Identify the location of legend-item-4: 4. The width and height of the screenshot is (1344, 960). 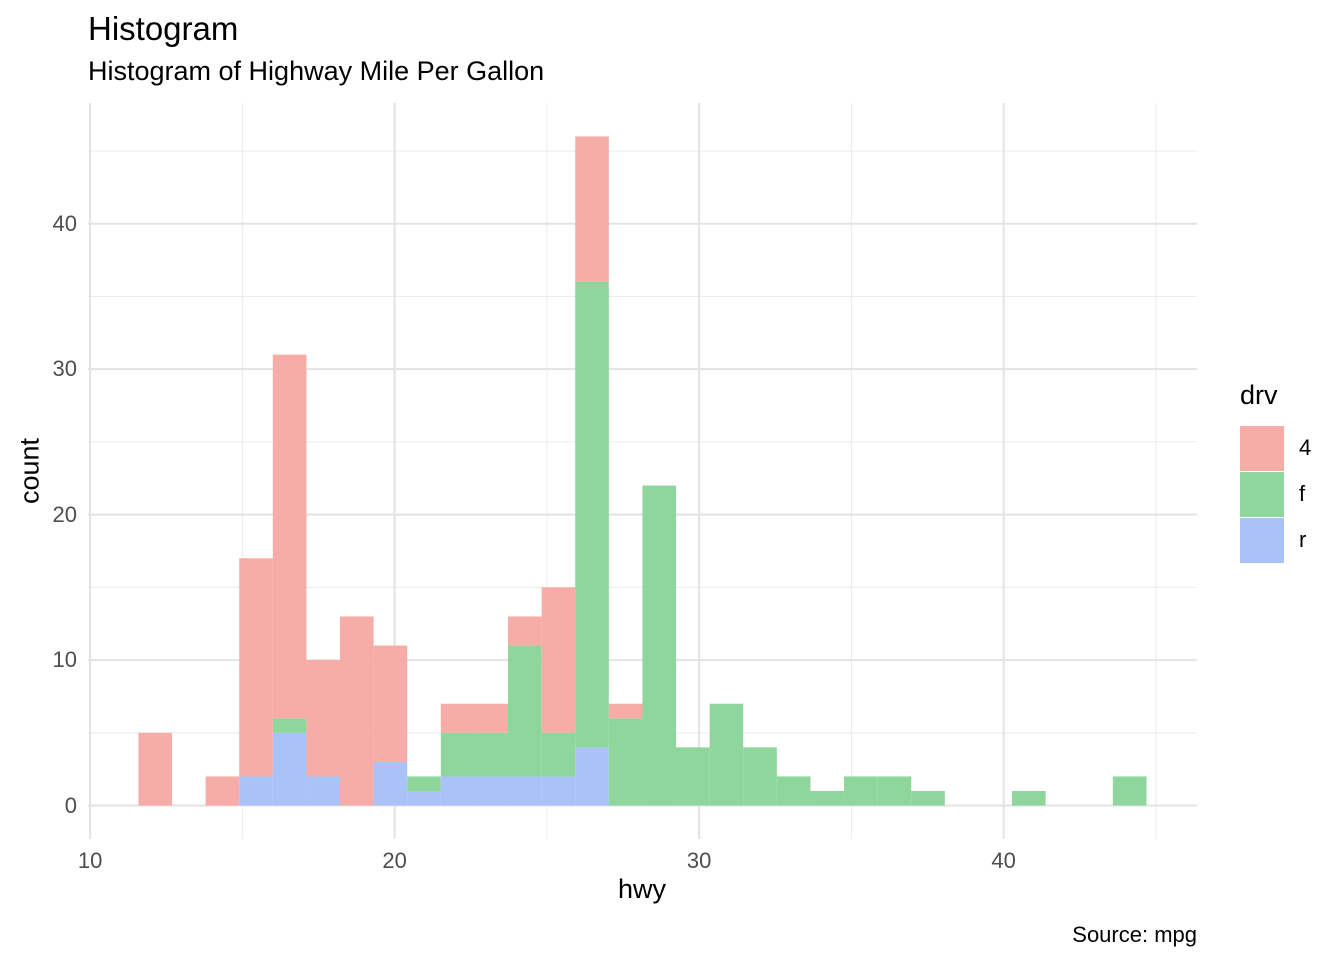
(1275, 448).